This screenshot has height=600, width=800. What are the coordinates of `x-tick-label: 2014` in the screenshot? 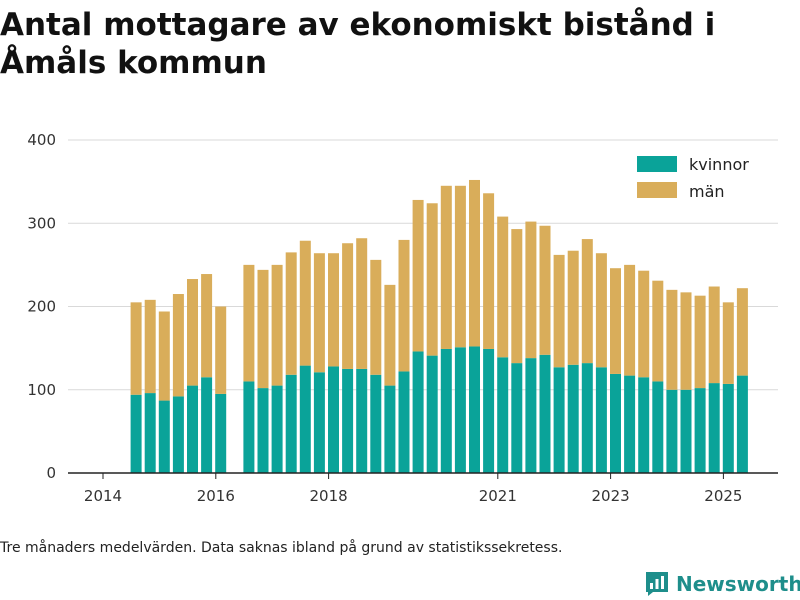 It's located at (103, 496).